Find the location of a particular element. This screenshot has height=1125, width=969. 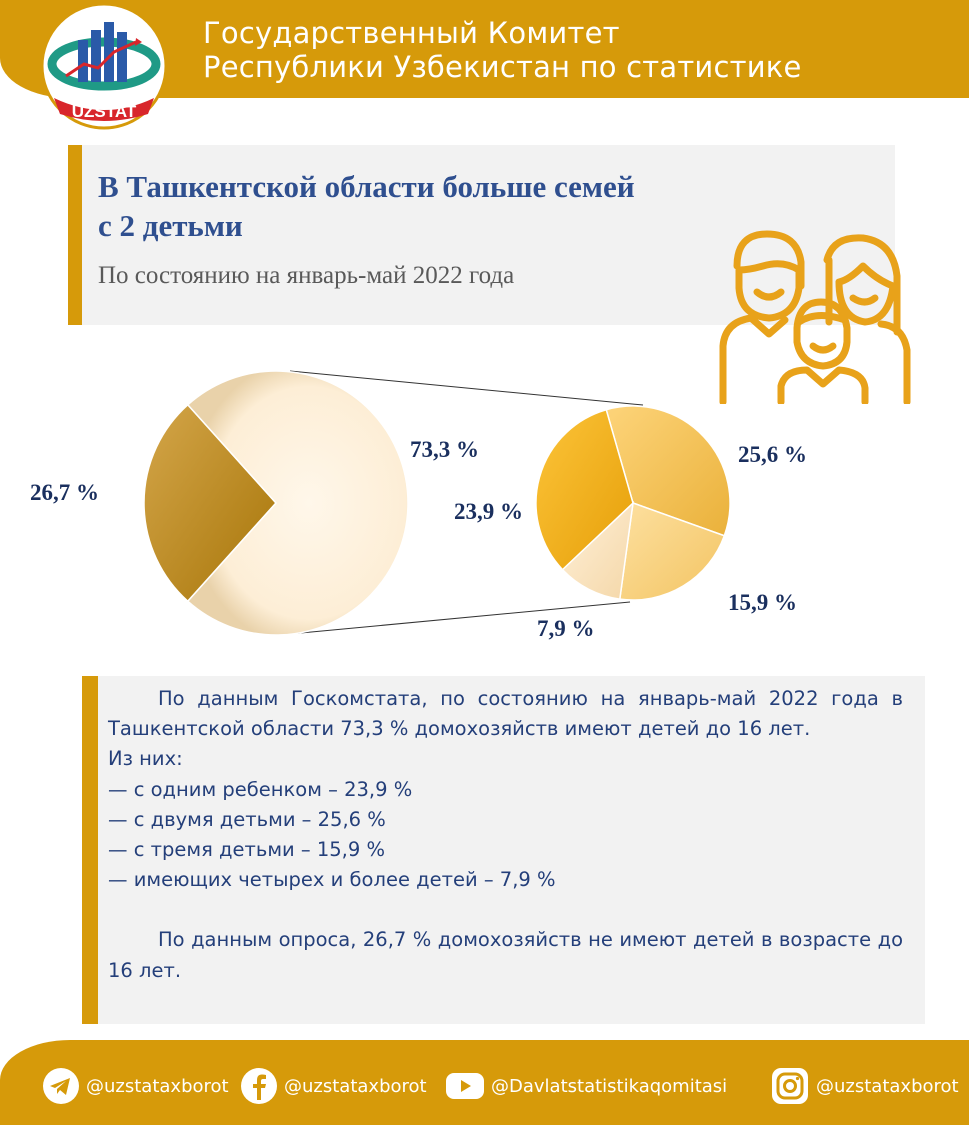

label-three-children: 15,9 % is located at coordinates (762, 602).